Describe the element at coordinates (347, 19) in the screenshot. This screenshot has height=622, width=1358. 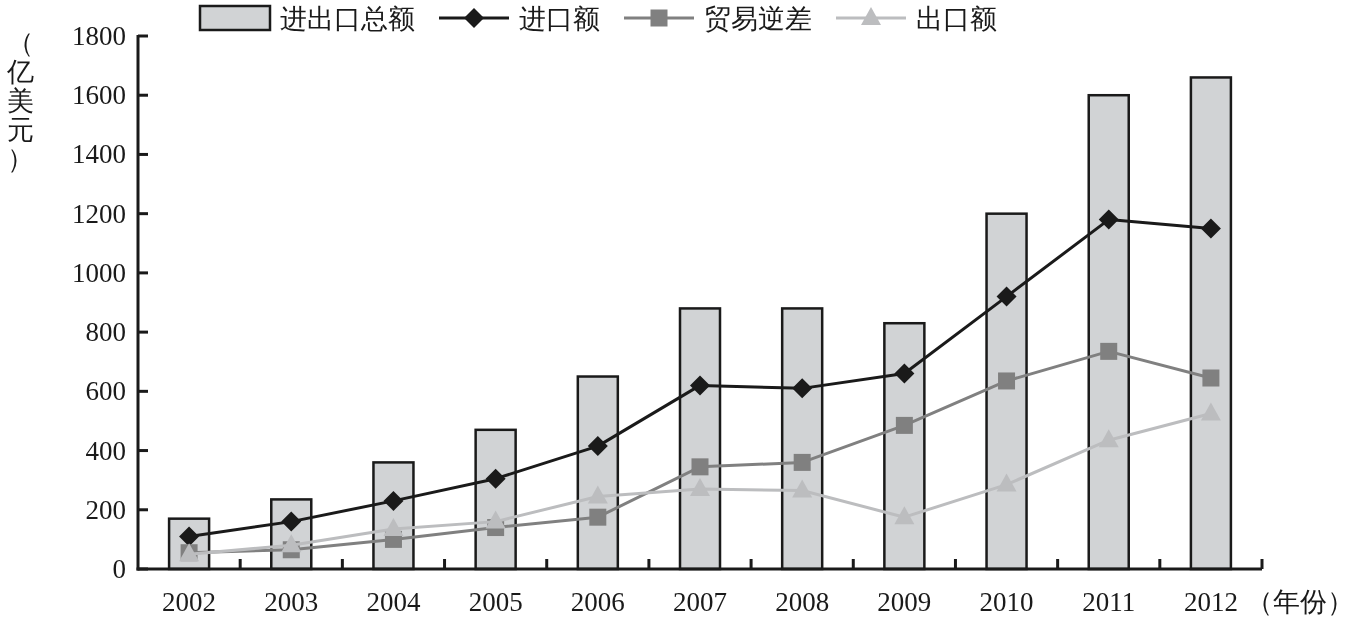
I see `legend-label: 进出口总额` at that location.